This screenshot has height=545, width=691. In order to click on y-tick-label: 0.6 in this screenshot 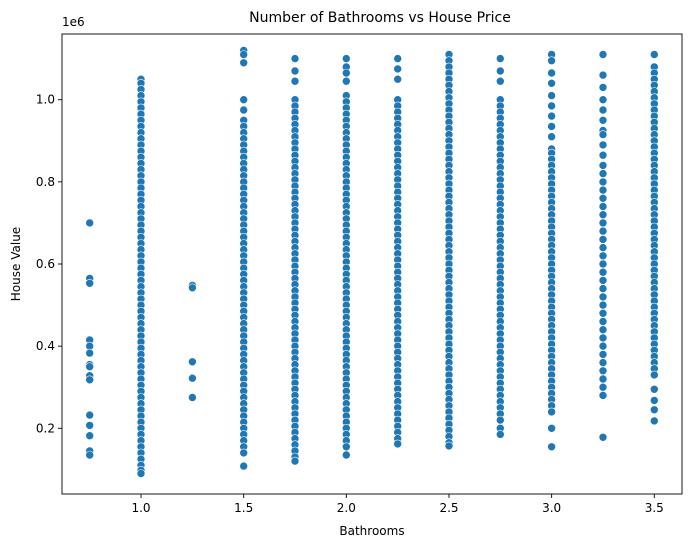, I will do `click(45, 264)`.